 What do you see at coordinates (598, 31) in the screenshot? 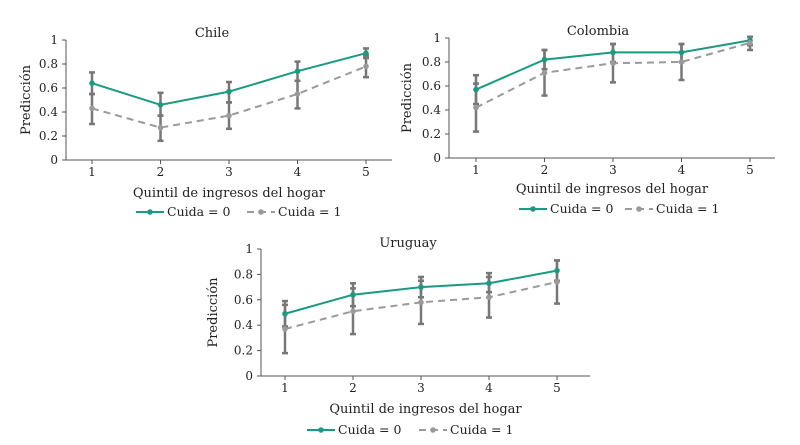
I see `chart-title: Colombia` at bounding box center [598, 31].